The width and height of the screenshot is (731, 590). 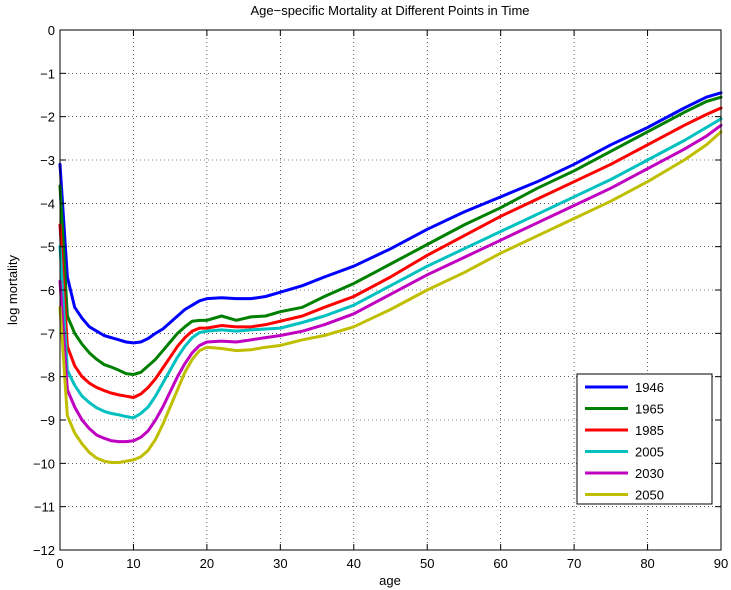 I want to click on legend-label-1946: 1946, so click(x=649, y=387).